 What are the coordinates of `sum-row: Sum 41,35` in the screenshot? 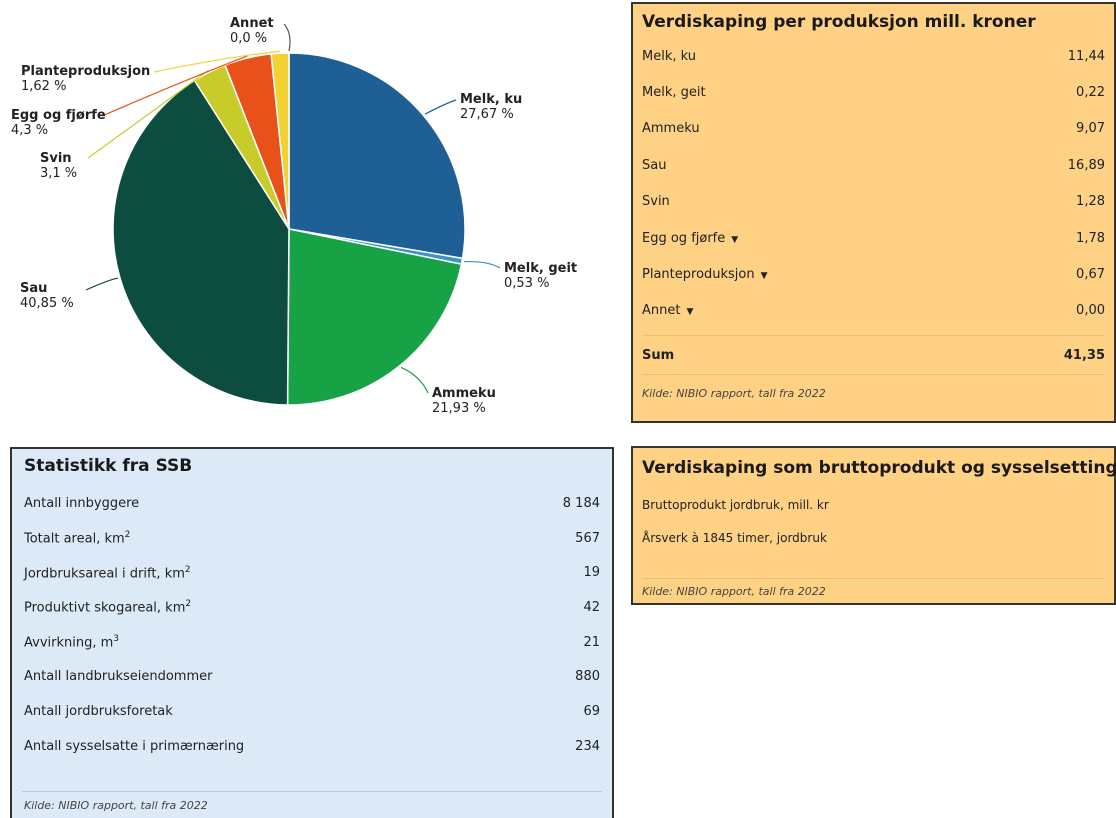 It's located at (873, 355).